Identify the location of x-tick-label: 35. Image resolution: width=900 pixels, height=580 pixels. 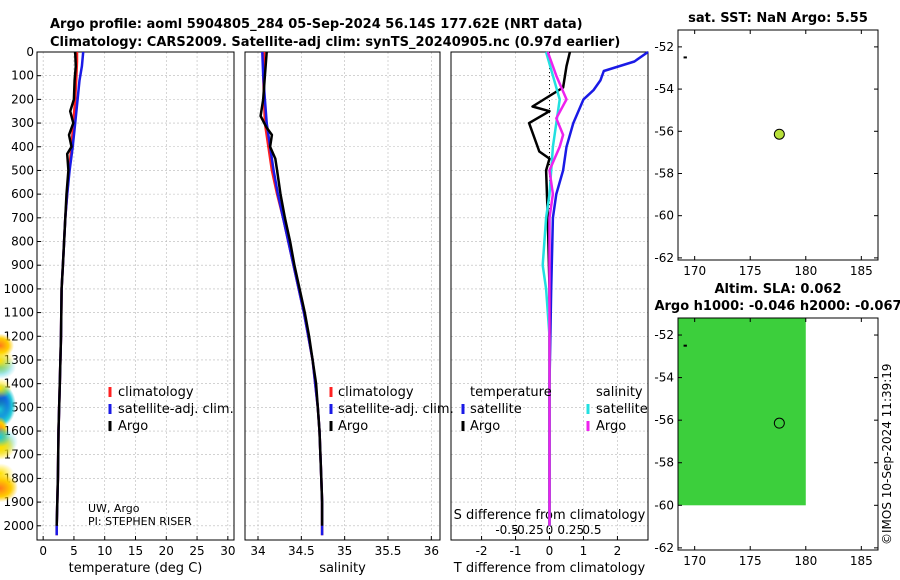
(344, 551).